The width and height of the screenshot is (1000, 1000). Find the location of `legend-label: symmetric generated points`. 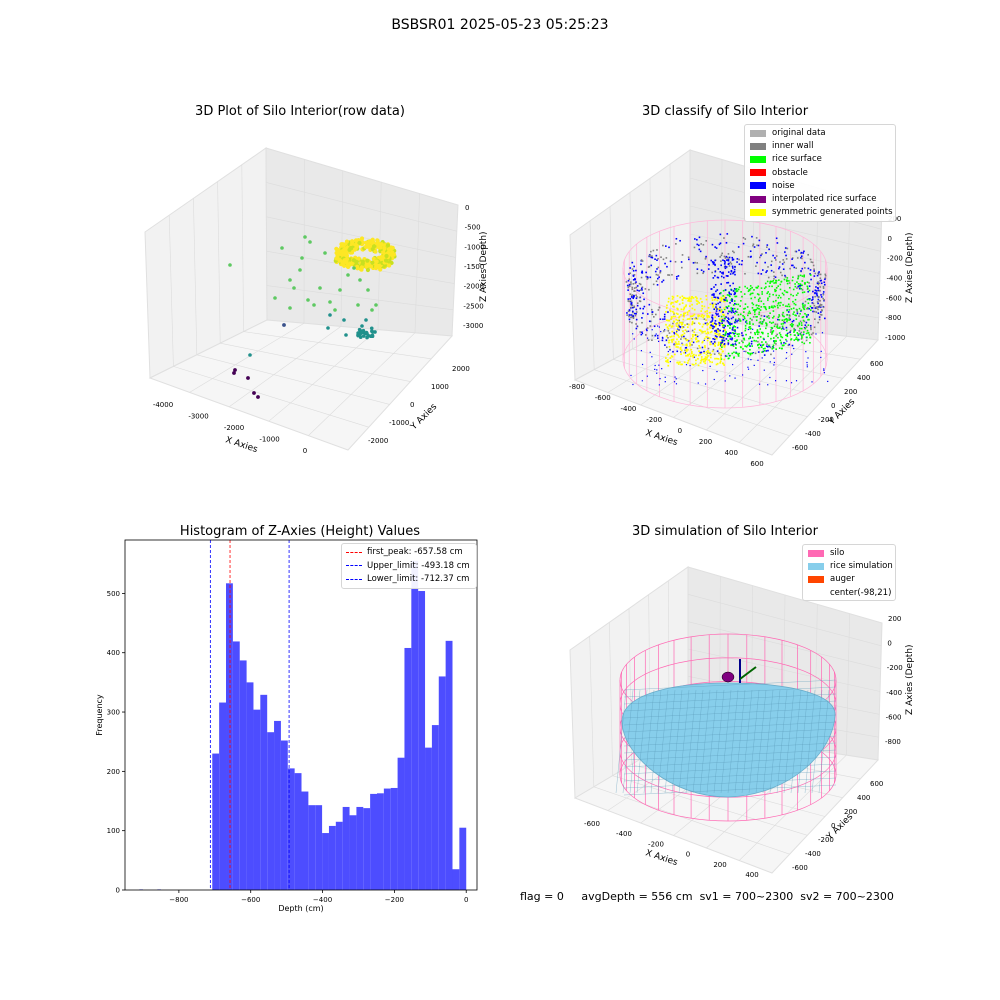

legend-label: symmetric generated points is located at coordinates (832, 212).